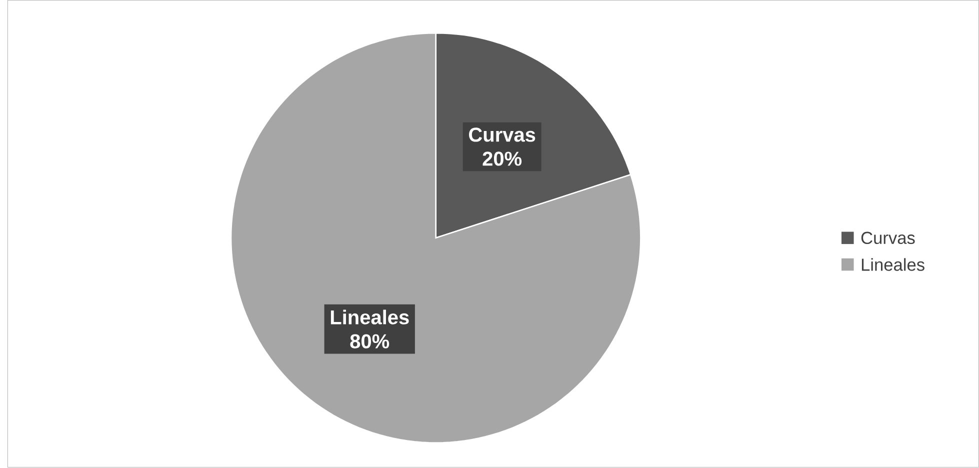  I want to click on legend-label: Lineales, so click(893, 265).